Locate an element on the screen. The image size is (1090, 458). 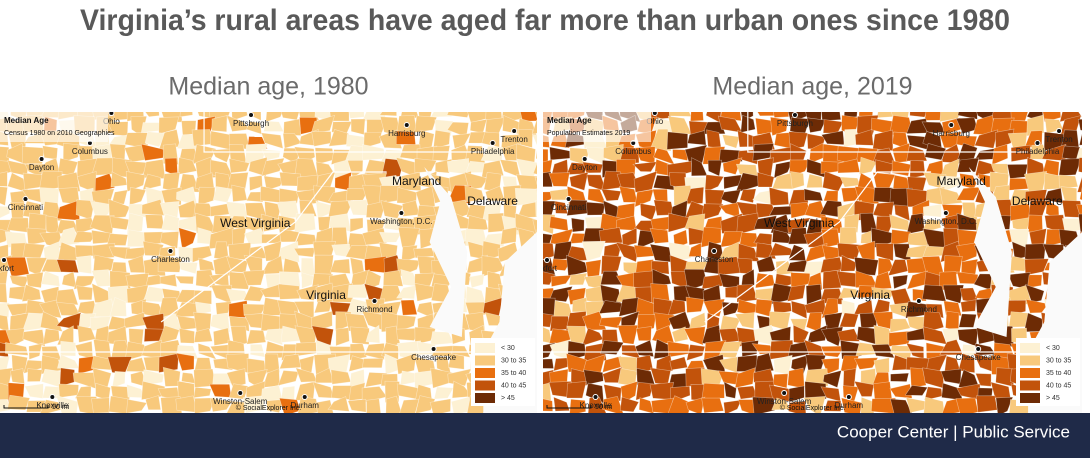
city-label: Dayton is located at coordinates (584, 167).